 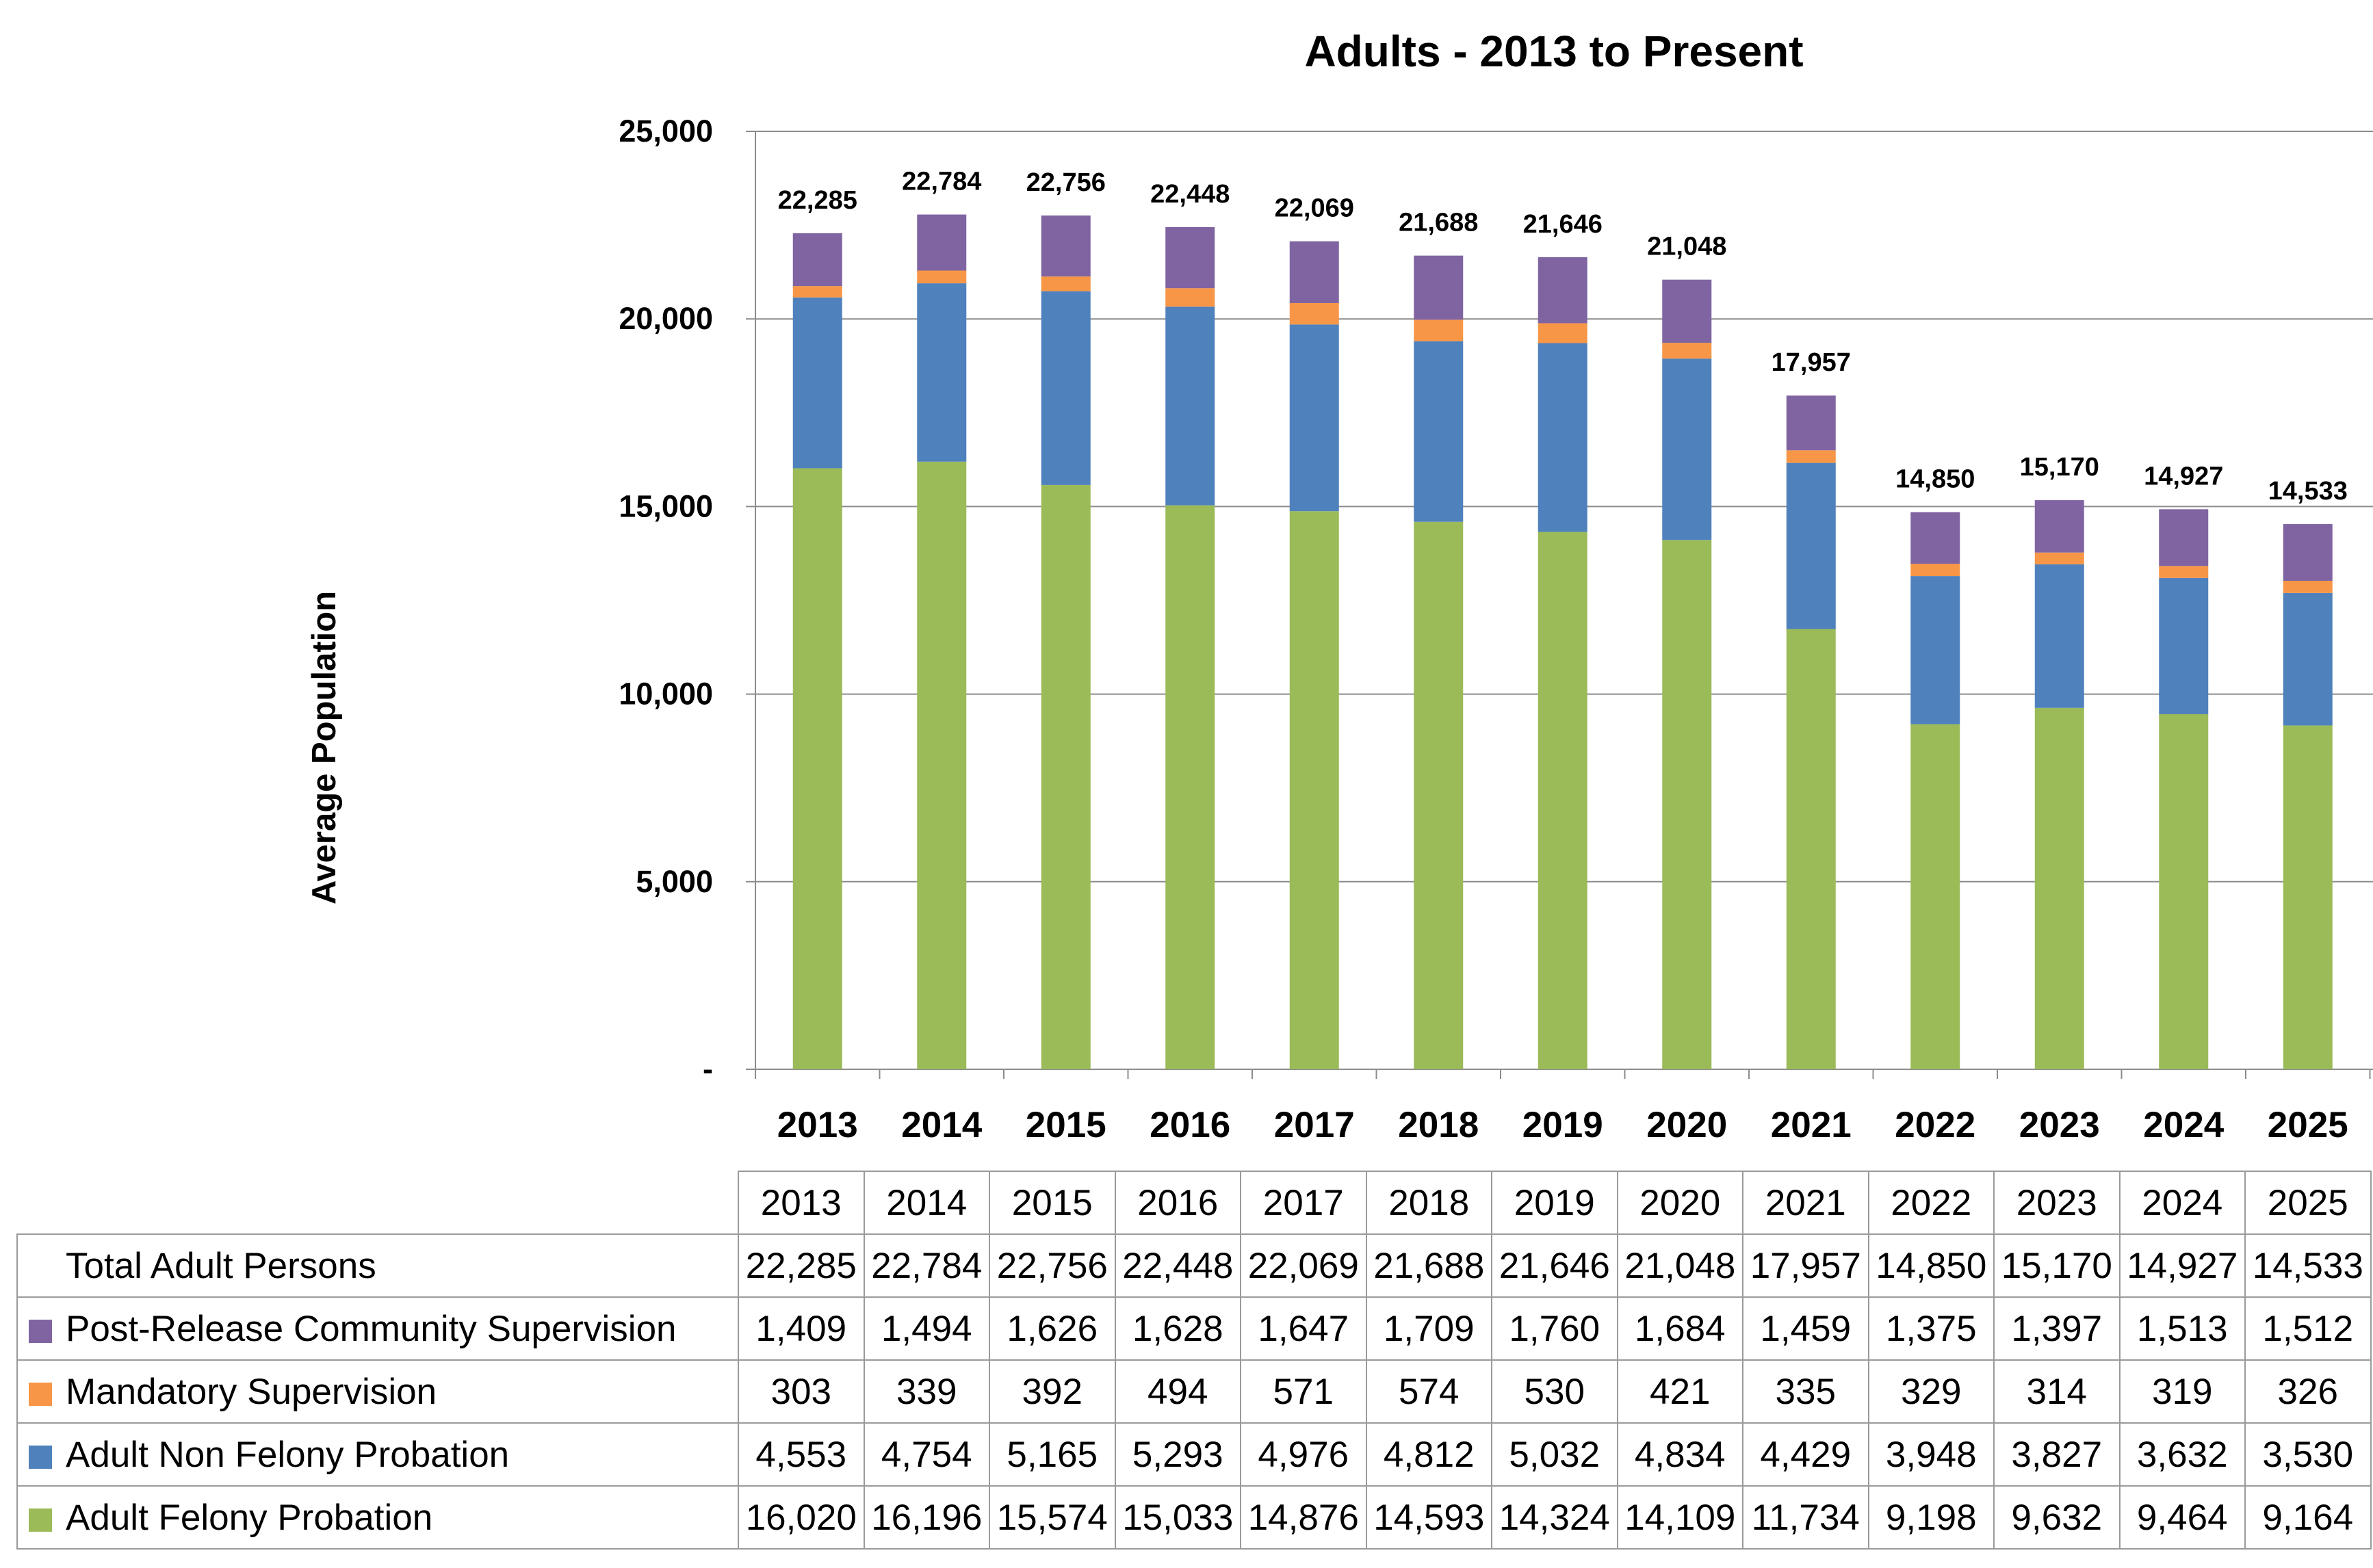 What do you see at coordinates (674, 881) in the screenshot?
I see `y-tick-label: 5,000` at bounding box center [674, 881].